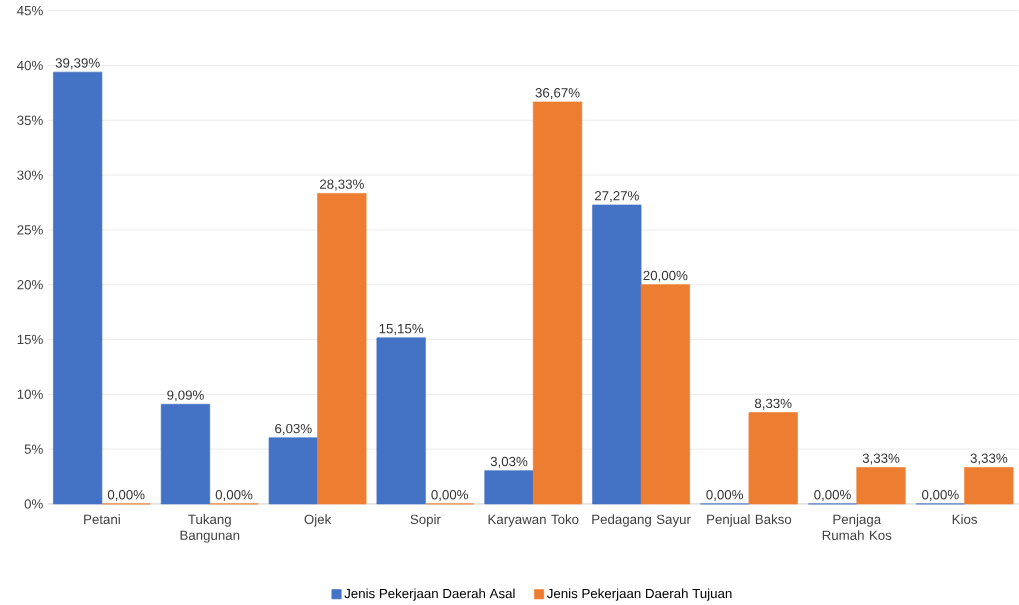 The image size is (1019, 605). I want to click on y-tick-label: 5%, so click(33, 449).